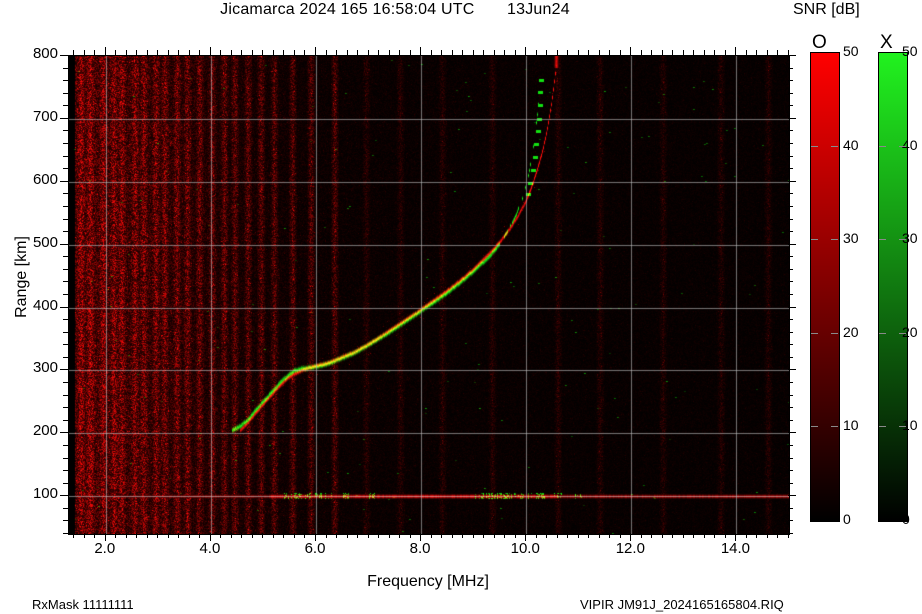 The height and width of the screenshot is (614, 922). Describe the element at coordinates (735, 548) in the screenshot. I see `x-tick-label: 14.0` at that location.